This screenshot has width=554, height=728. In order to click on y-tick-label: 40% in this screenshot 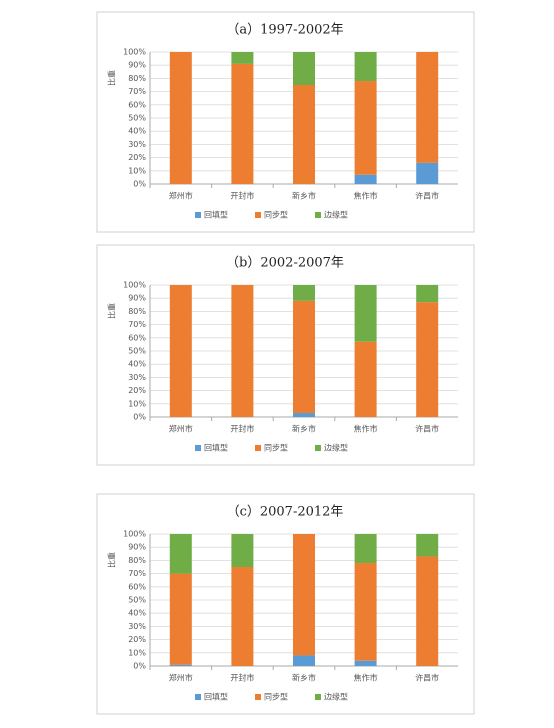, I will do `click(137, 613)`.